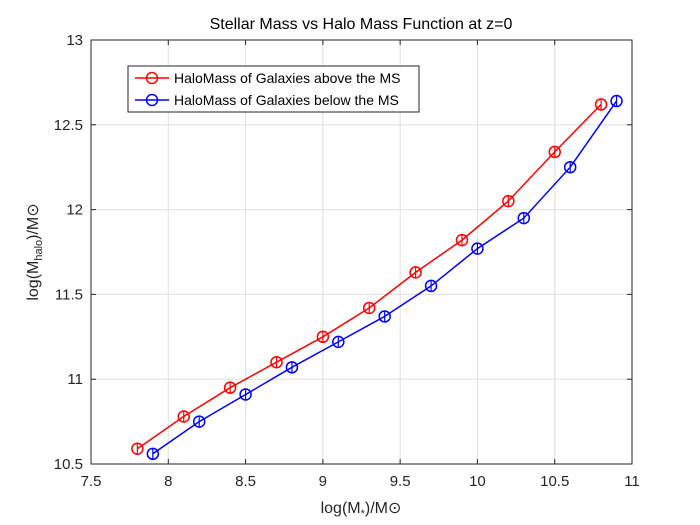 The image size is (700, 525). Describe the element at coordinates (74, 210) in the screenshot. I see `y-tick-label: 12` at that location.